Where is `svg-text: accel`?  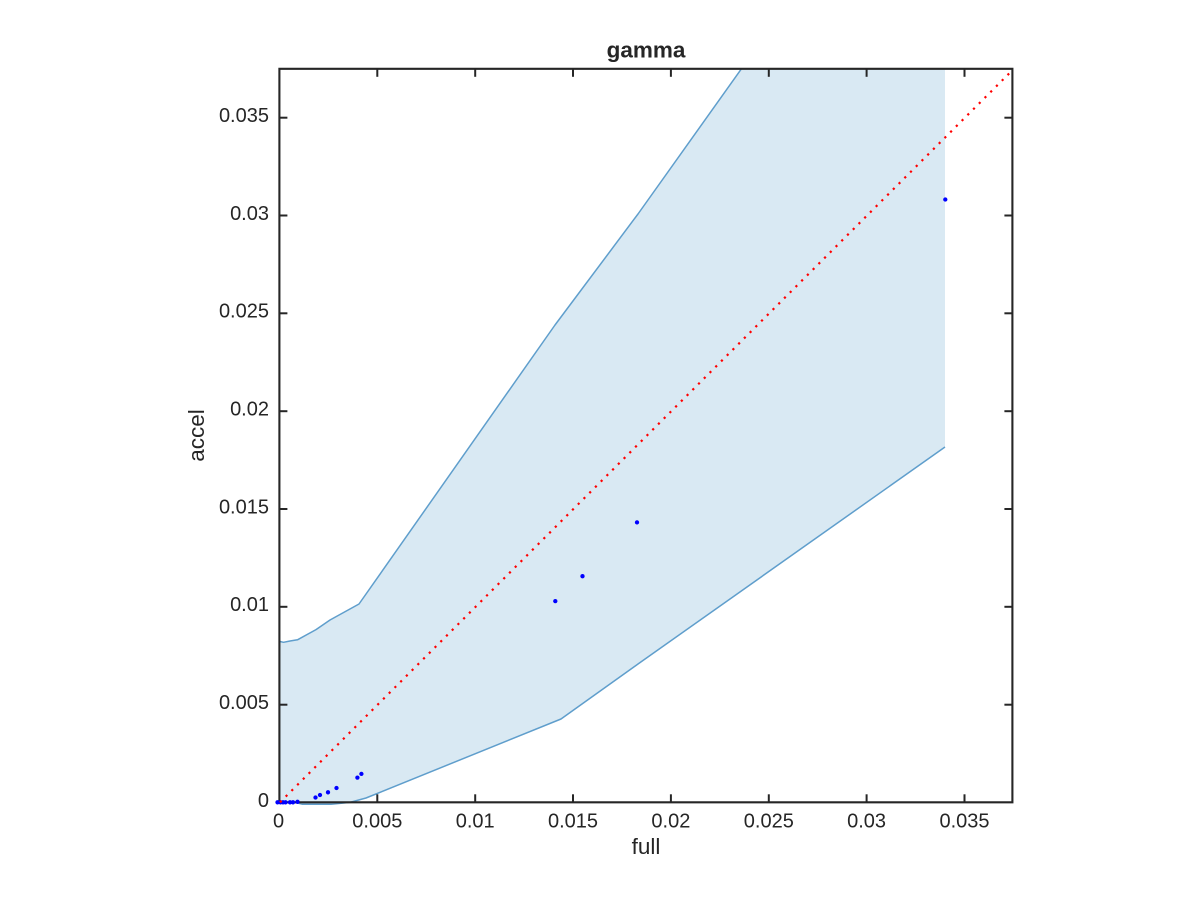 svg-text: accel is located at coordinates (196, 435).